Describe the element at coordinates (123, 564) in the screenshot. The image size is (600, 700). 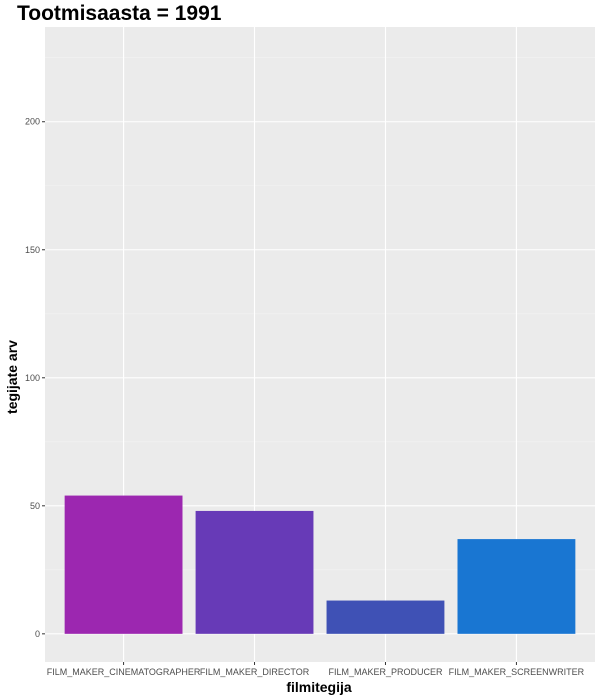
I see `bar-film-maker-cinematographer` at that location.